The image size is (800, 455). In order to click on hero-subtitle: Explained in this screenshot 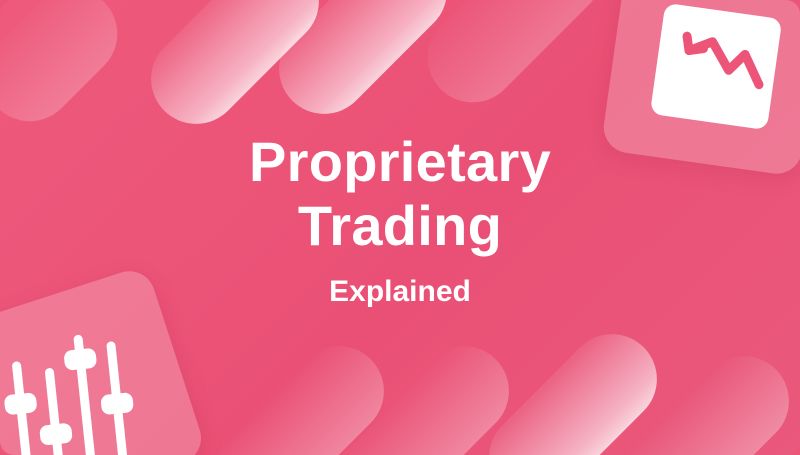, I will do `click(400, 291)`.